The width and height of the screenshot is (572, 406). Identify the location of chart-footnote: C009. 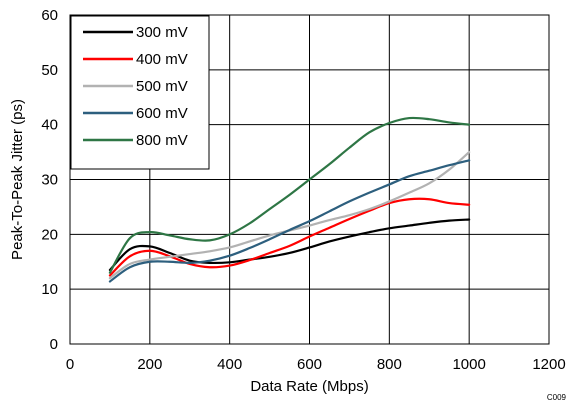
(557, 397).